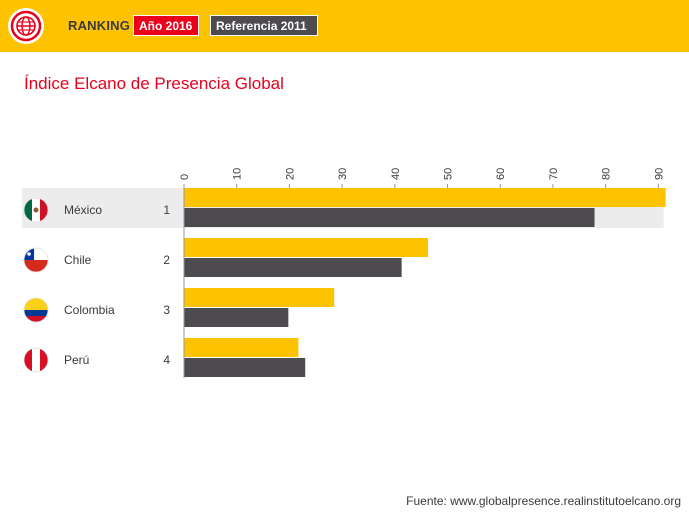 The image size is (689, 517). Describe the element at coordinates (607, 174) in the screenshot. I see `x-tick-label: 80` at that location.